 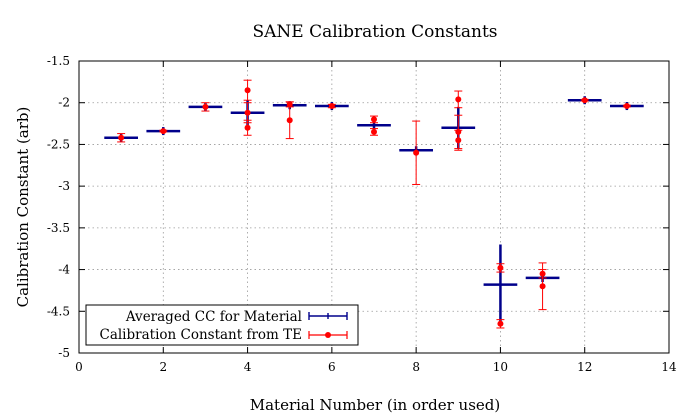 I want to click on legend-box, so click(x=222, y=325).